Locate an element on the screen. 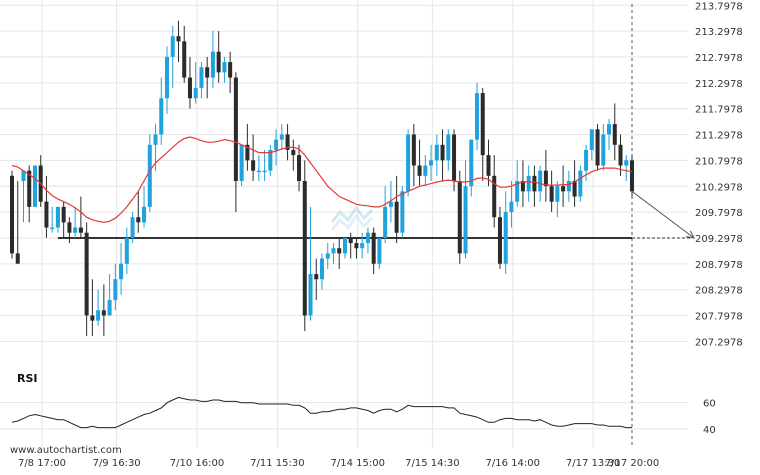 This screenshot has height=475, width=760. y-tick-label: 213.7978 is located at coordinates (719, 6).